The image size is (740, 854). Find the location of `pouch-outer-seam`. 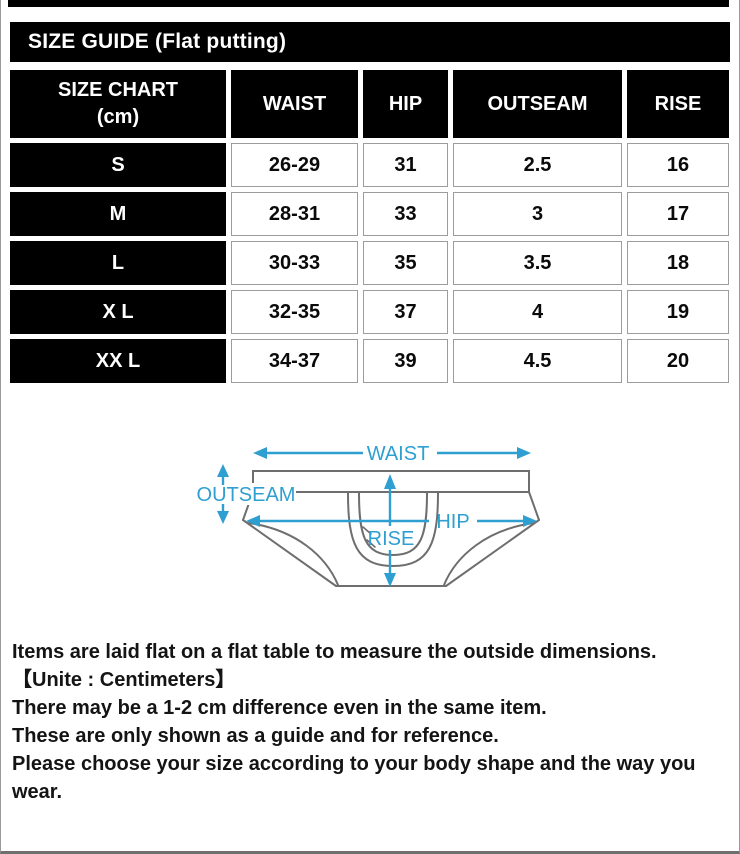

pouch-outer-seam is located at coordinates (393, 530).